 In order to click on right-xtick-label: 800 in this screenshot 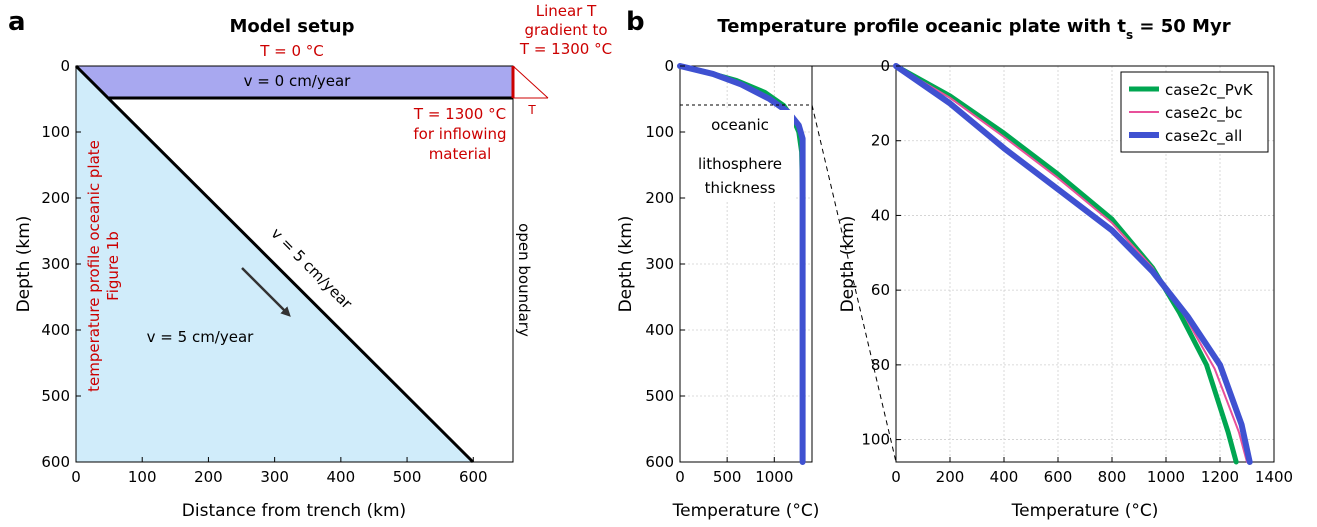, I will do `click(1112, 477)`.